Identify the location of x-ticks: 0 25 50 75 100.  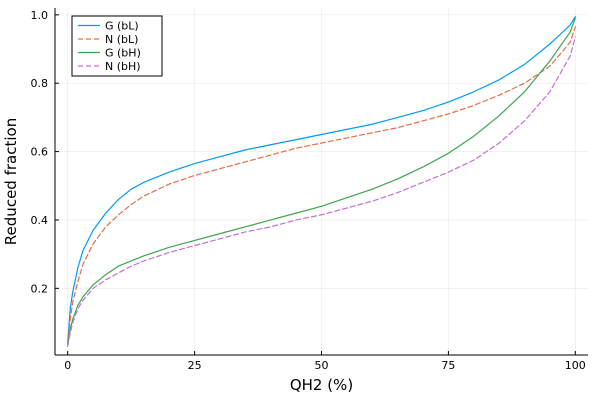
(325, 361).